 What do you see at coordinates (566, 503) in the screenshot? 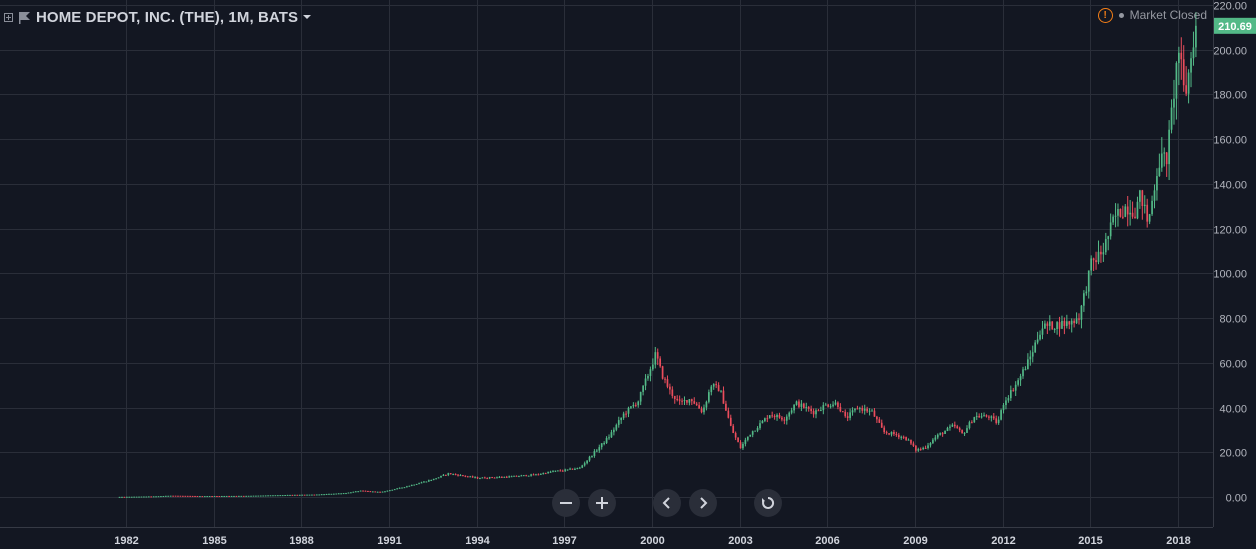
I see `zoom-out-button` at bounding box center [566, 503].